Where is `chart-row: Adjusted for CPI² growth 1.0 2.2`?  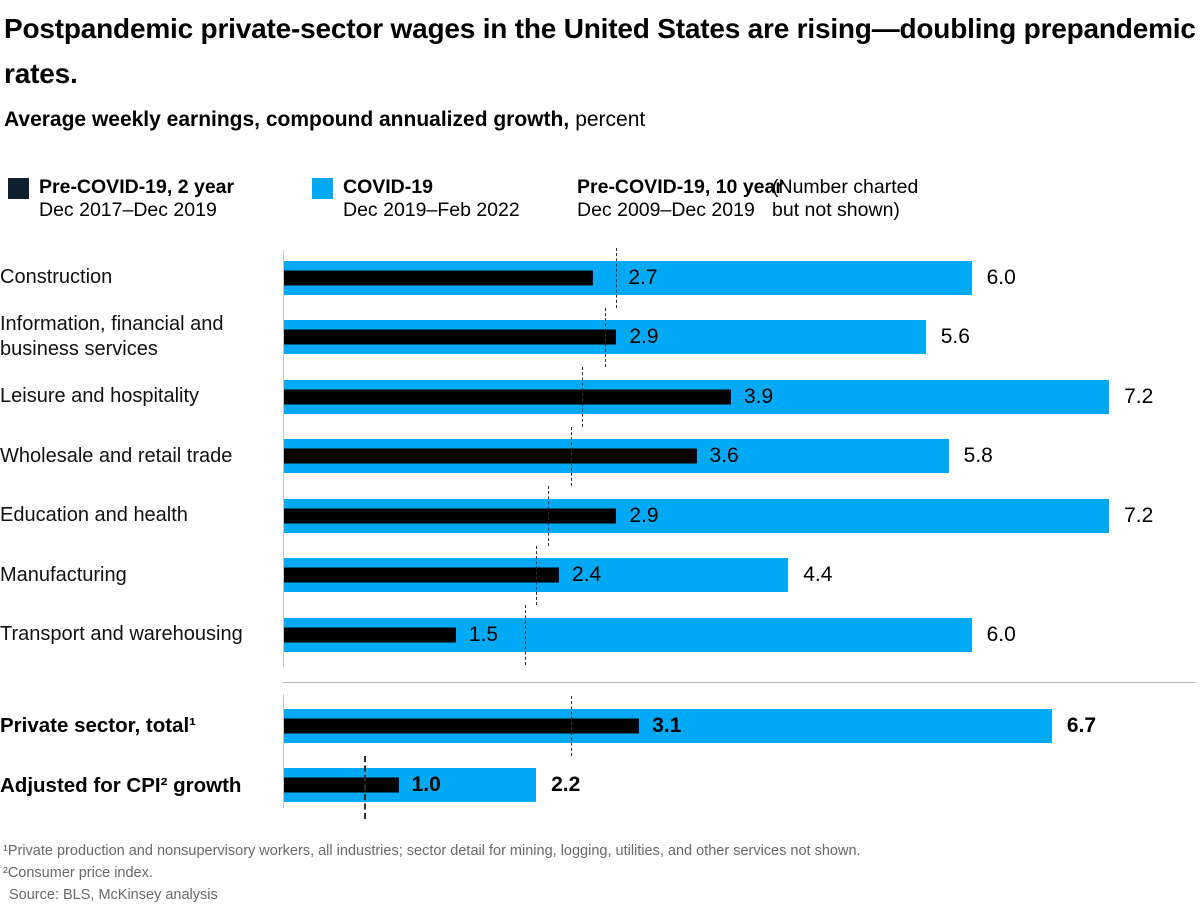 chart-row: Adjusted for CPI² growth 1.0 2.2 is located at coordinates (600, 787).